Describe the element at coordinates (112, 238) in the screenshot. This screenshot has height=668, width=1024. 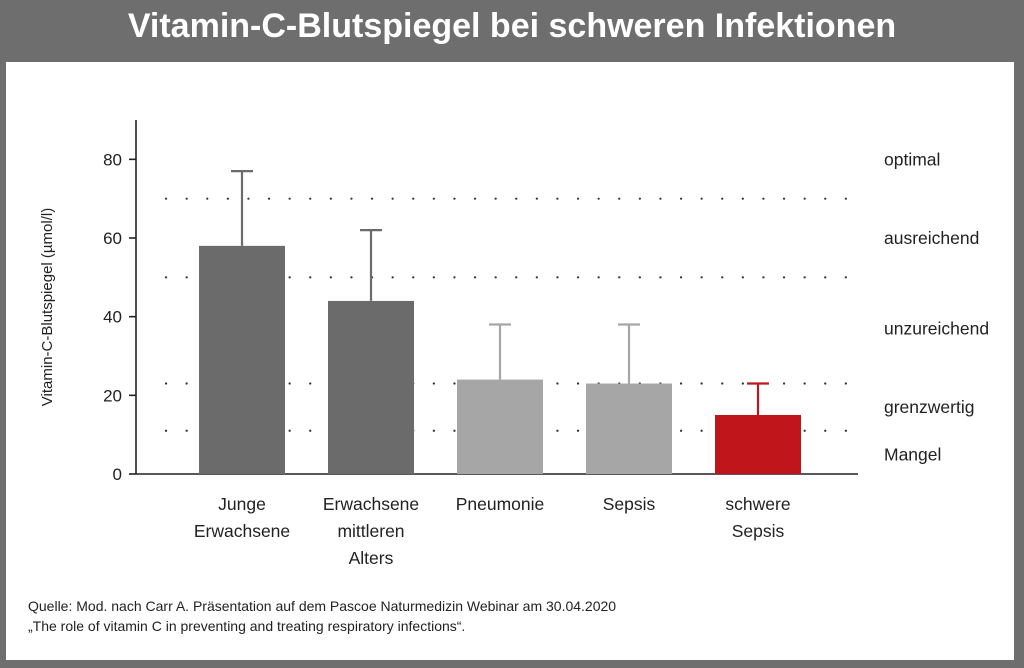
I see `y-tick-label: 60` at that location.